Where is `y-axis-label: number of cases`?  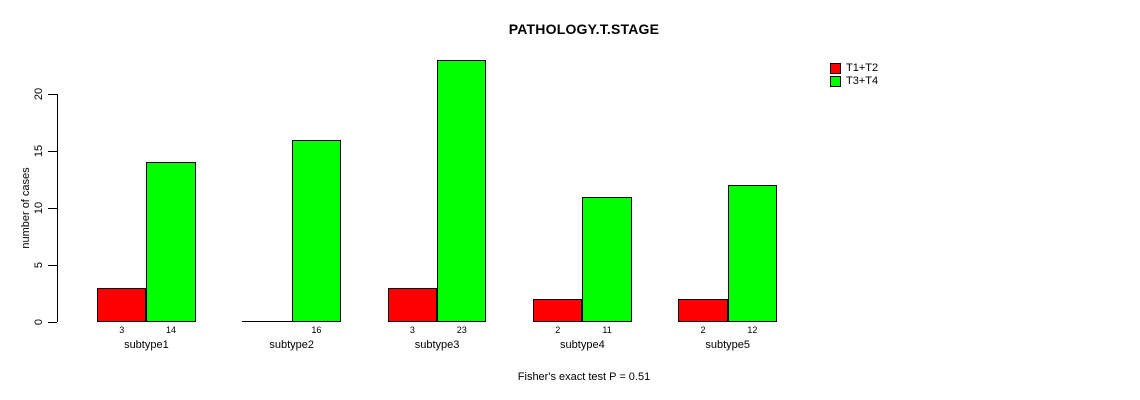 y-axis-label: number of cases is located at coordinates (26, 208).